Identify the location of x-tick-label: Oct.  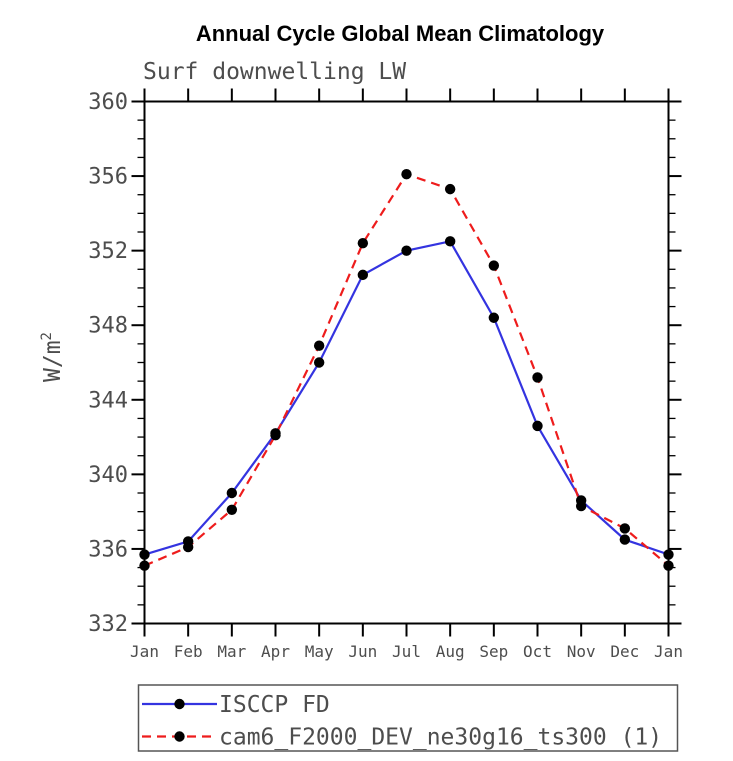
(537, 651).